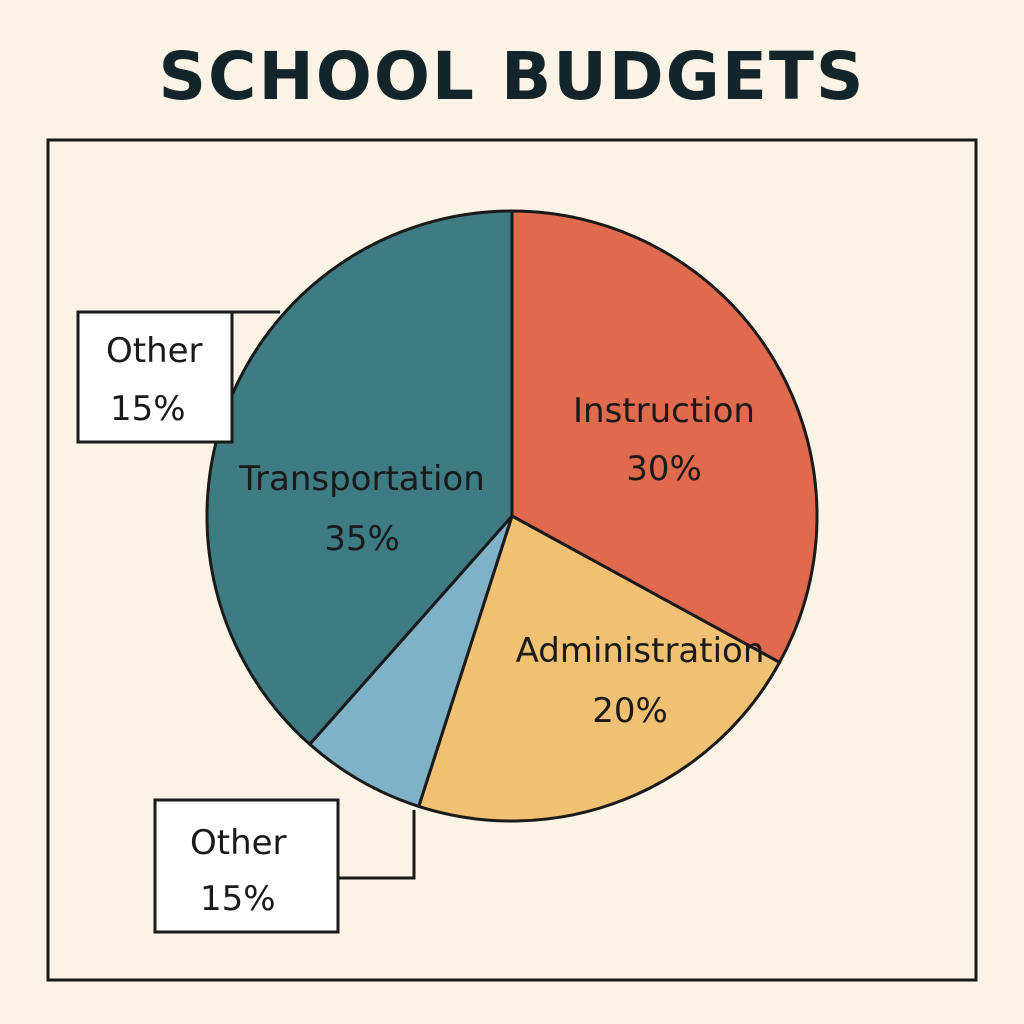 The height and width of the screenshot is (1024, 1024). I want to click on callout-label-lower: Other, so click(238, 843).